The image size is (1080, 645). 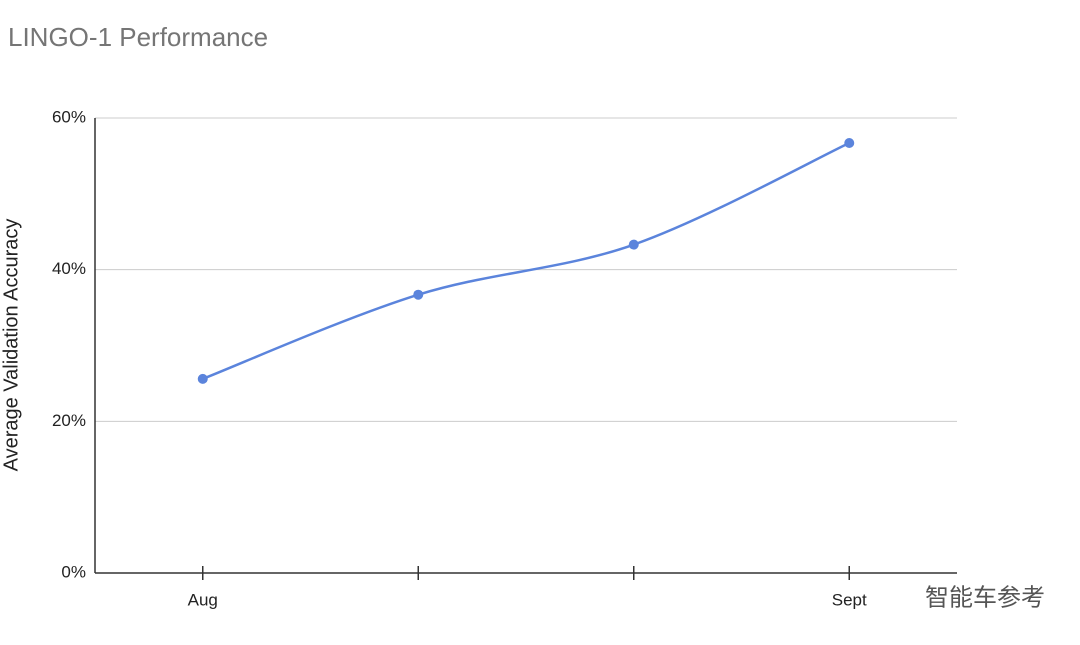 I want to click on y-tick-label: 40%, so click(x=69, y=268).